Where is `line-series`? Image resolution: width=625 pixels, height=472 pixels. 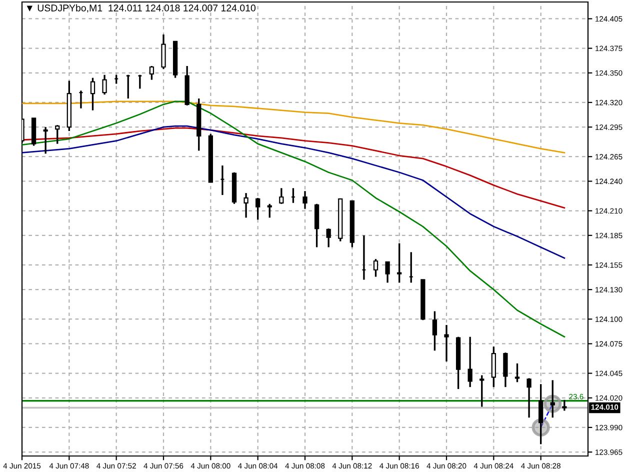
line-series is located at coordinates (294, 127).